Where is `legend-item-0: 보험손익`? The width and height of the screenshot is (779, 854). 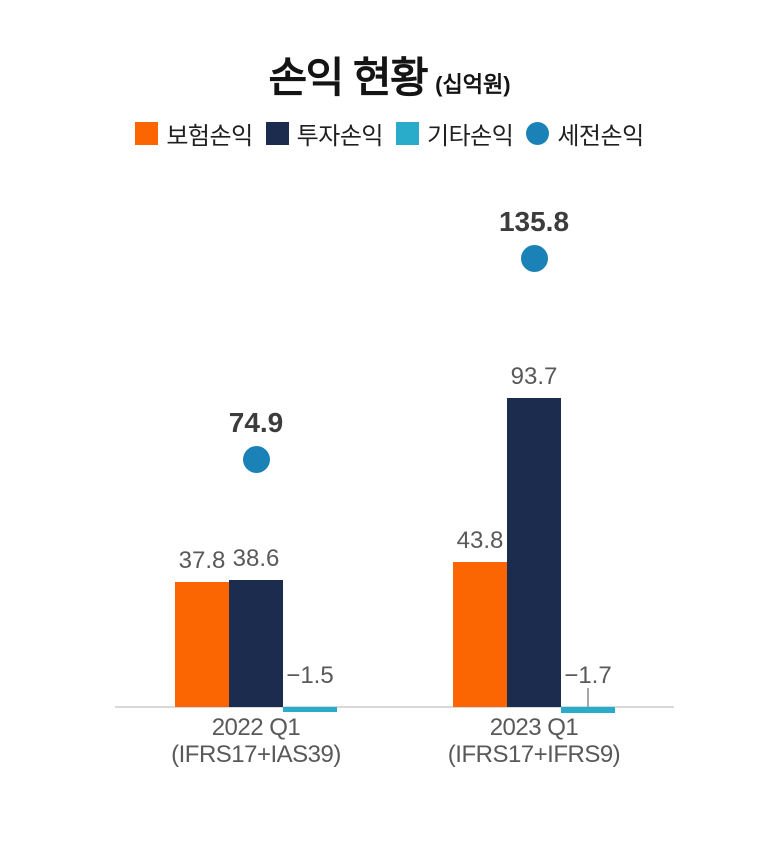 legend-item-0: 보험손익 is located at coordinates (194, 133).